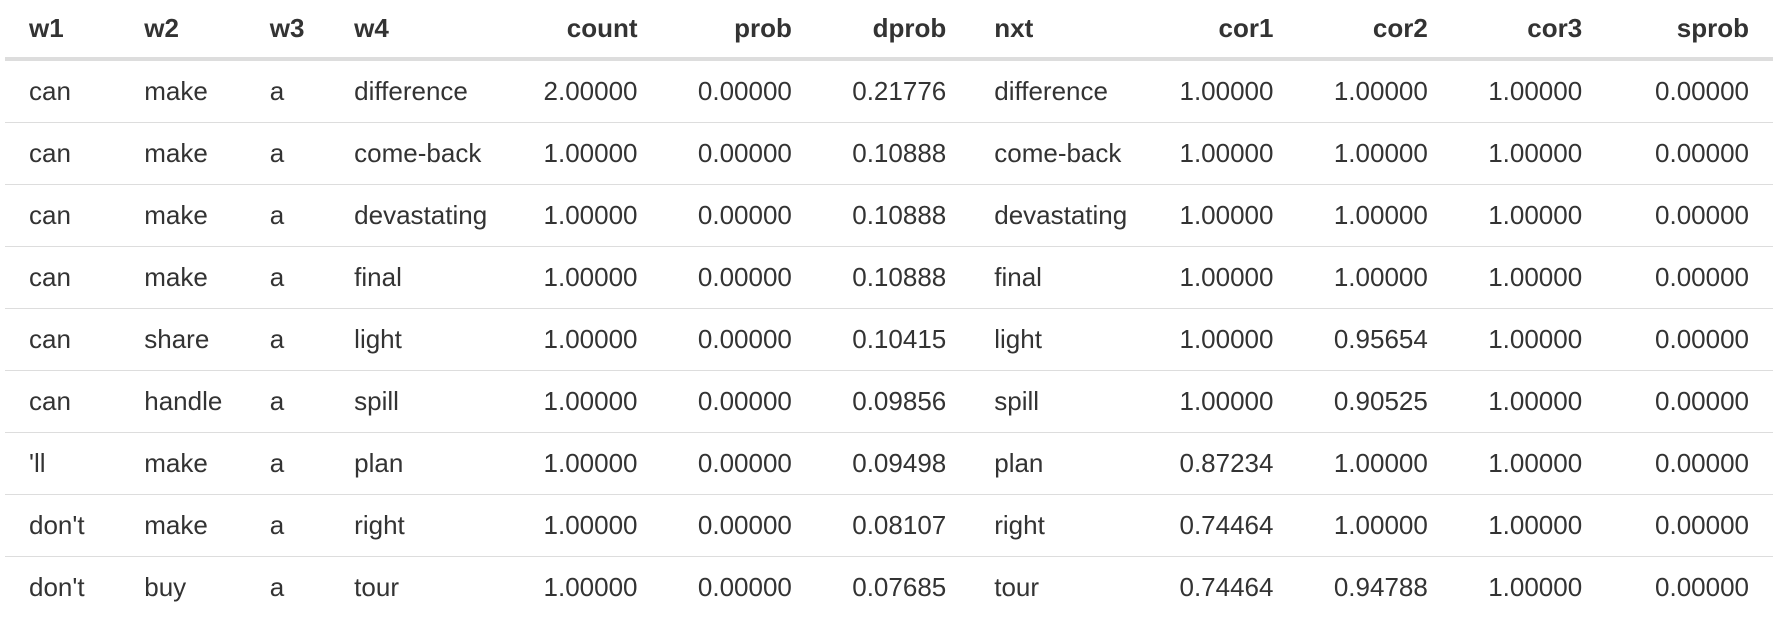 This screenshot has height=618, width=1778. I want to click on cell-w4: plan, so click(420, 464).